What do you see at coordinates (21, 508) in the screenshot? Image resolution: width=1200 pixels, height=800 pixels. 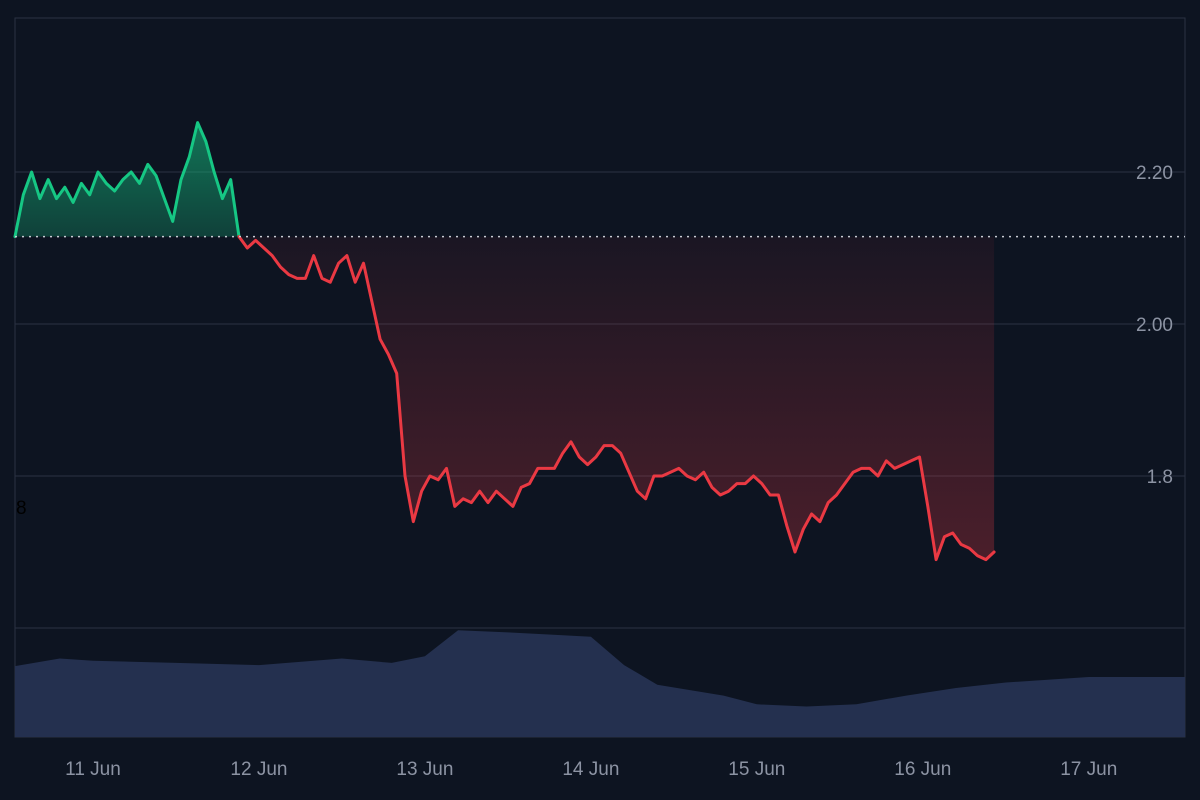 I see `stray-axis-label: 8` at bounding box center [21, 508].